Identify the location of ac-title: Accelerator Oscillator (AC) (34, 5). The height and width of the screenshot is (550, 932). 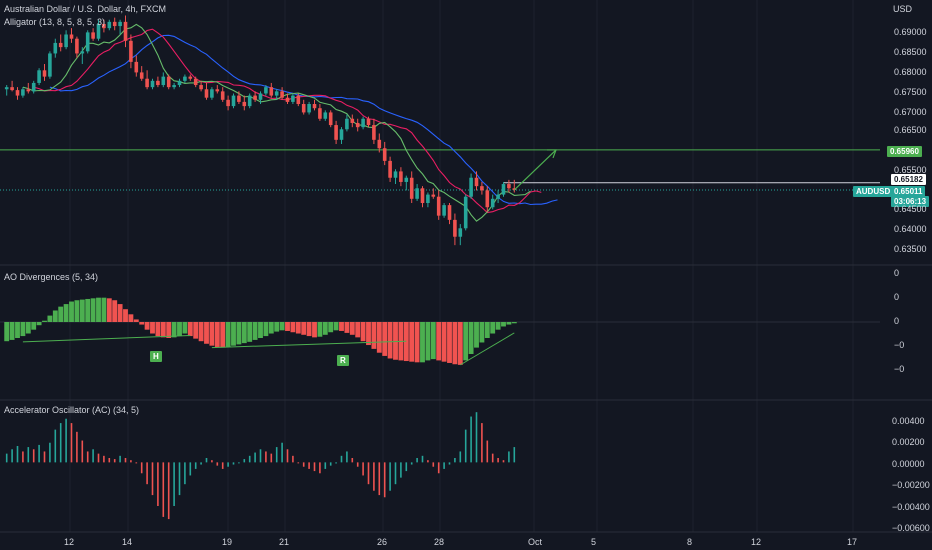
(72, 410).